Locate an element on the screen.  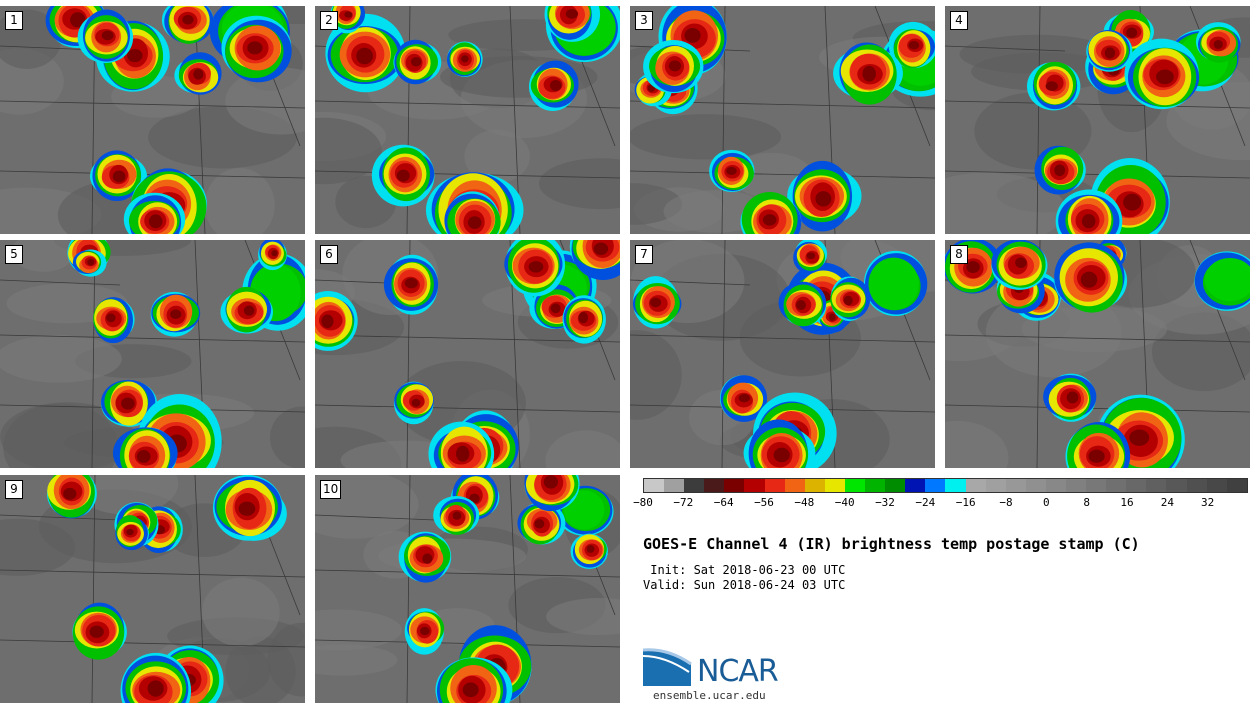
colorbar-tick-label: 16 is located at coordinates (1127, 502).